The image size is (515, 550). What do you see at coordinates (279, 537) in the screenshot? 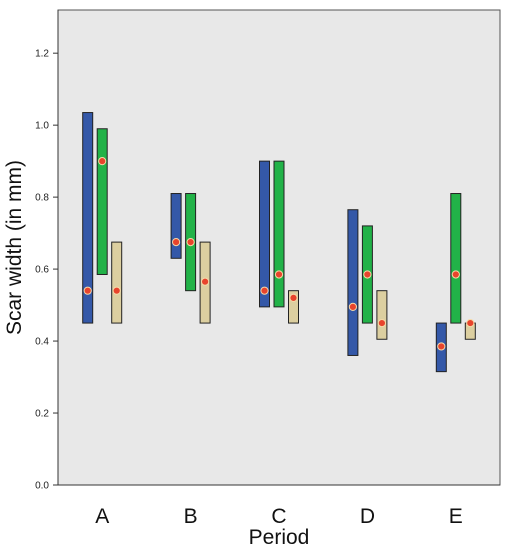
I see `x-axis-title: Period` at bounding box center [279, 537].